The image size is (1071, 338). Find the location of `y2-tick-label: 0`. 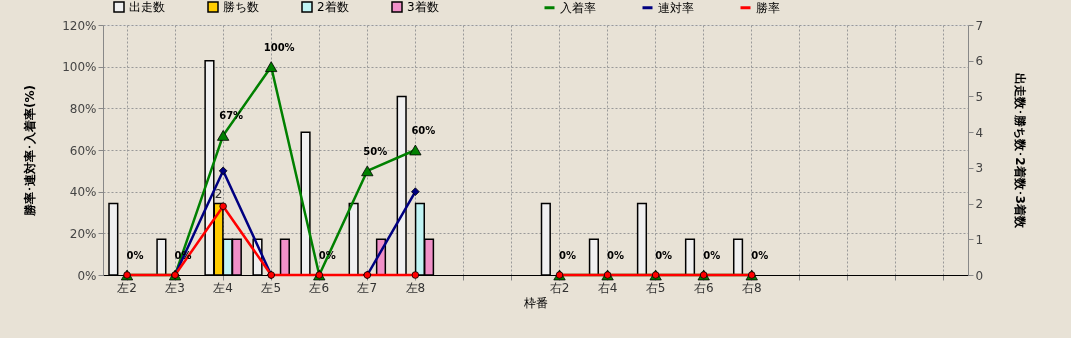

y2-tick-label: 0 is located at coordinates (979, 275).